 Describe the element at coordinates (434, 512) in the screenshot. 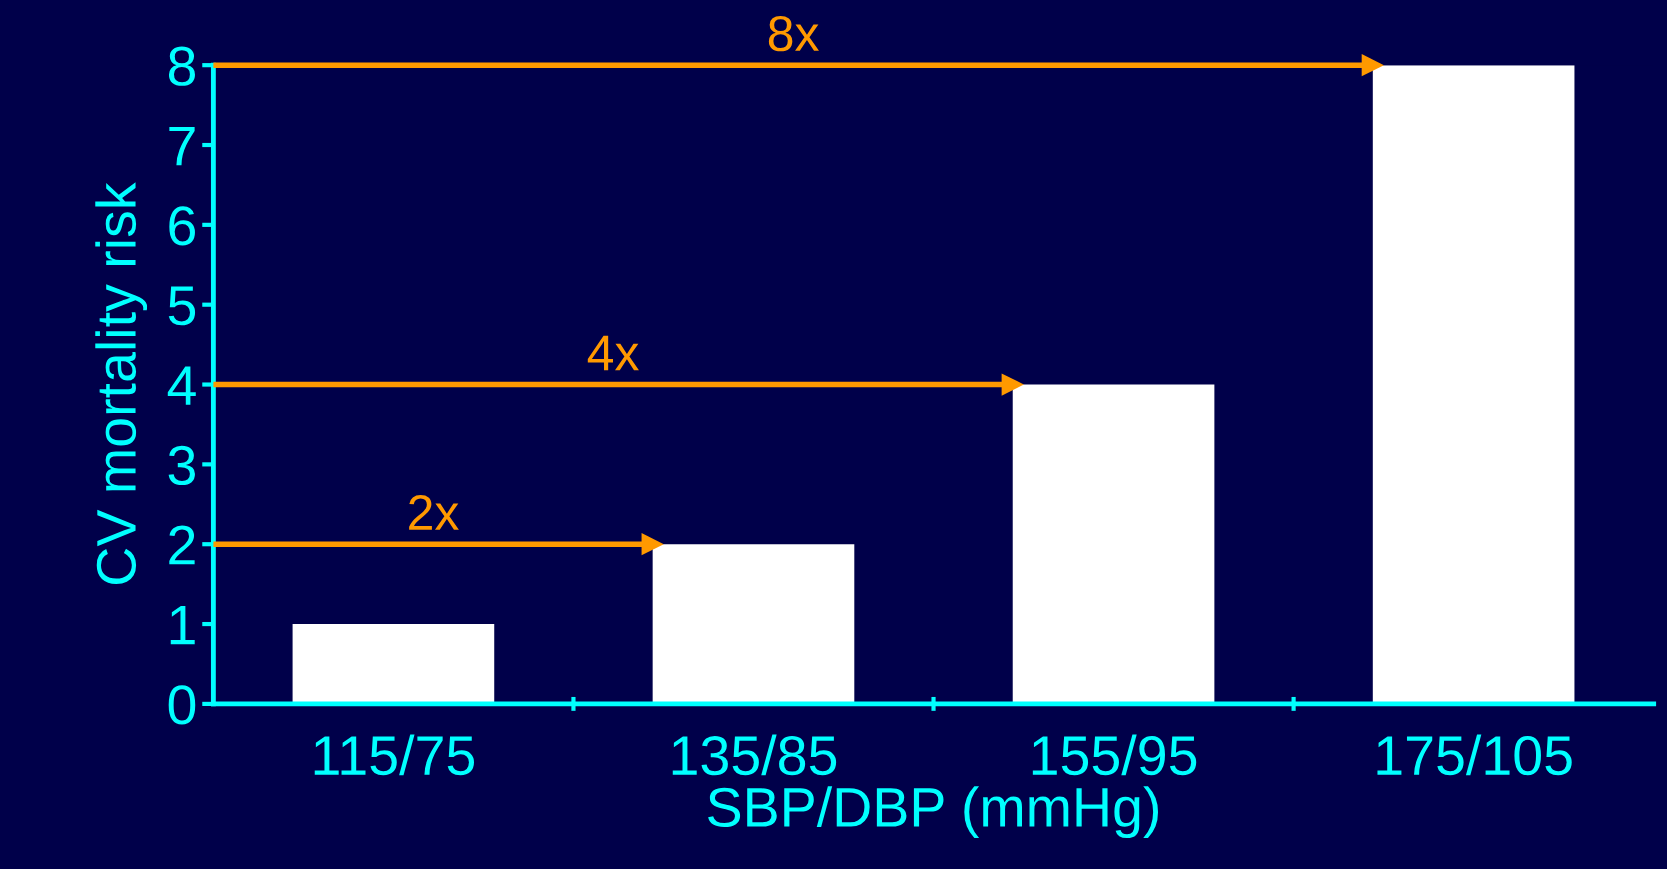

I see `ref-line-label: 2x` at that location.